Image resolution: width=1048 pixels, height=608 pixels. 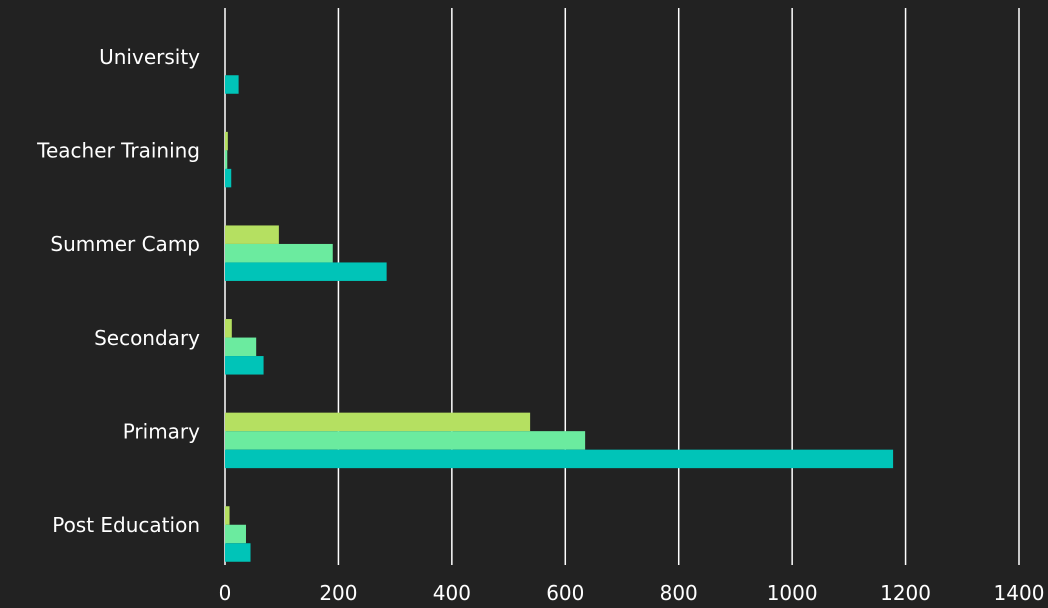 I want to click on x-tick-label: 0, so click(x=225, y=593).